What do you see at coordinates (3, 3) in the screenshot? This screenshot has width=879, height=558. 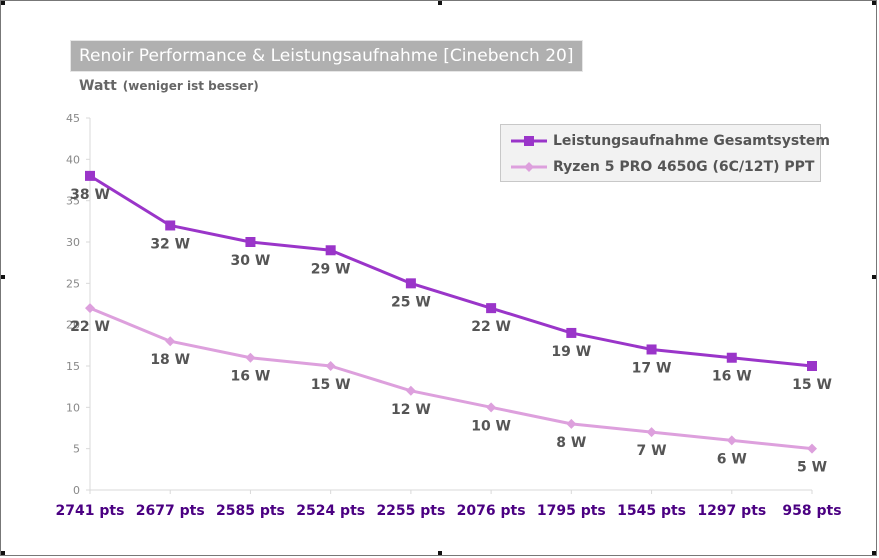 I see `resize-handle-top-left` at bounding box center [3, 3].